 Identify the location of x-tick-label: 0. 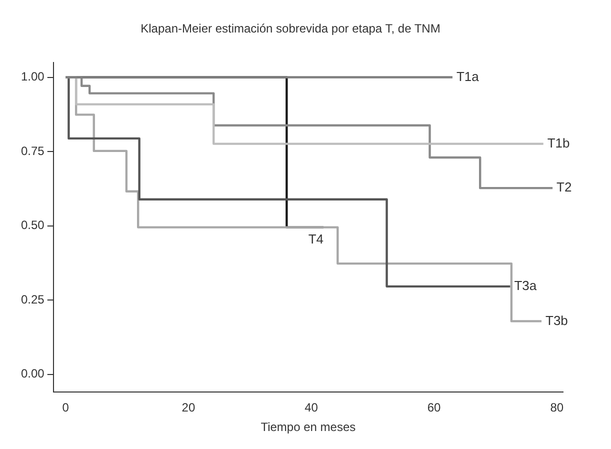
(66, 407).